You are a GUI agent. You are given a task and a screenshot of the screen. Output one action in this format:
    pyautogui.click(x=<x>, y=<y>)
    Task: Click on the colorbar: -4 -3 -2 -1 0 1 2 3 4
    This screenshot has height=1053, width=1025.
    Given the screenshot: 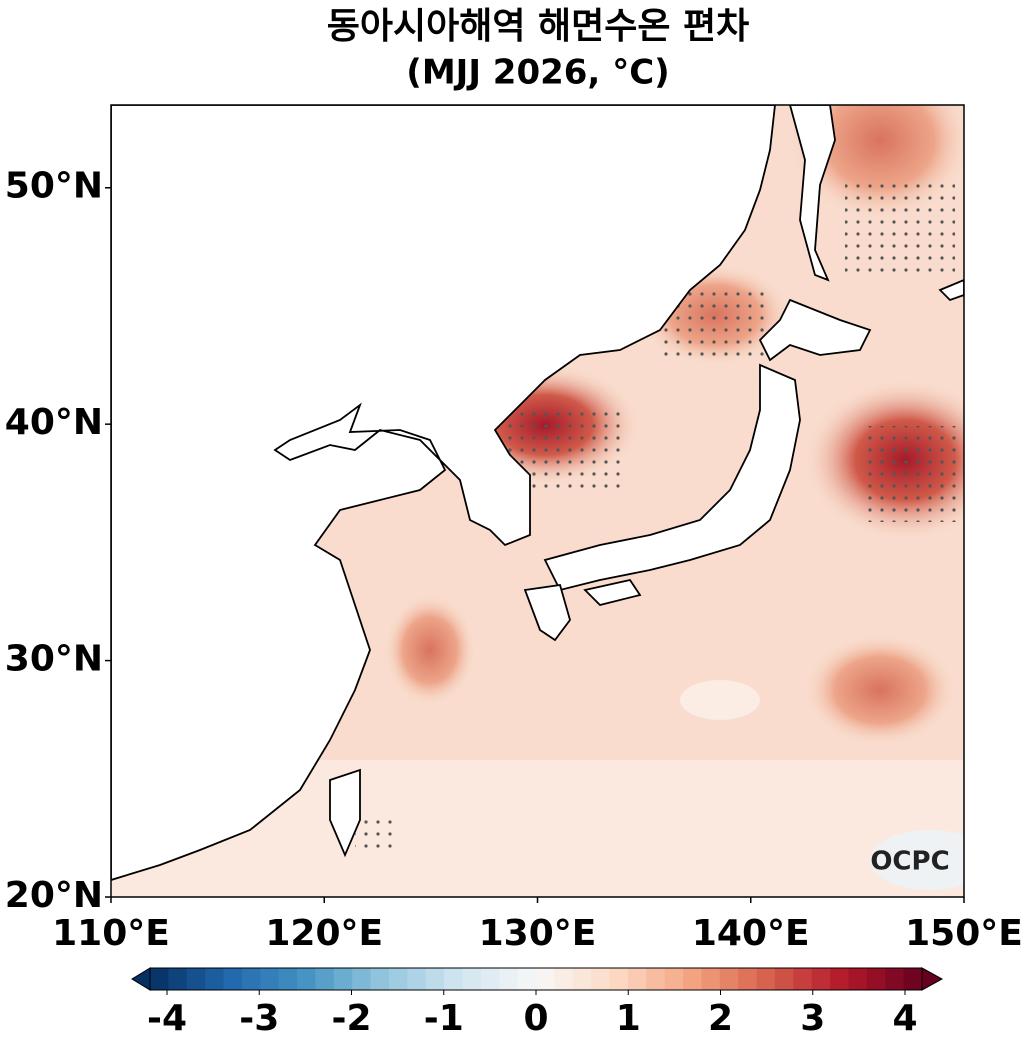 What is the action you would take?
    pyautogui.click(x=537, y=1003)
    